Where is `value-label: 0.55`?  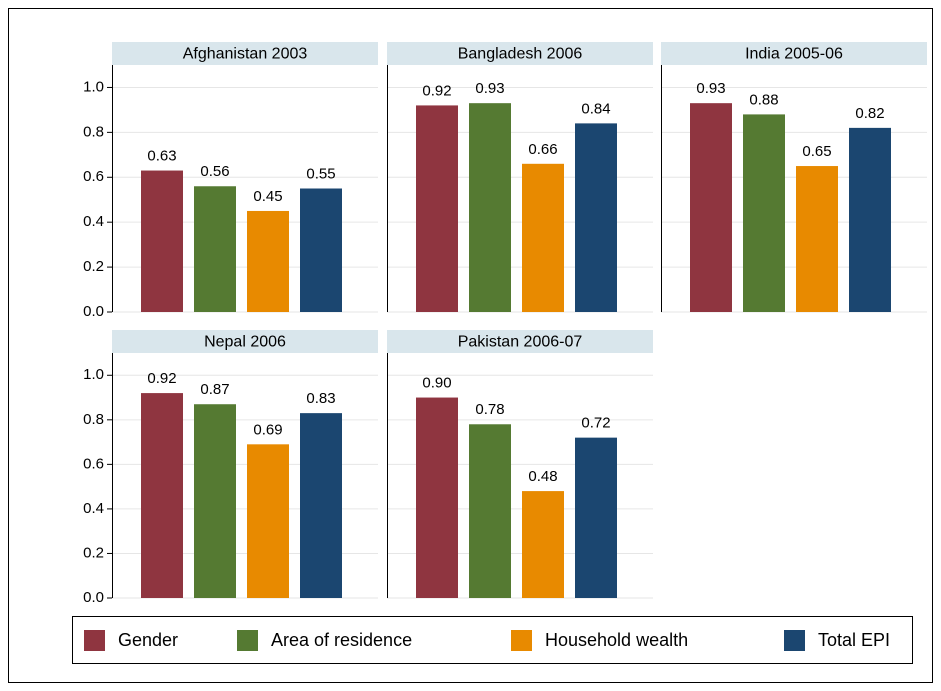 value-label: 0.55 is located at coordinates (320, 173).